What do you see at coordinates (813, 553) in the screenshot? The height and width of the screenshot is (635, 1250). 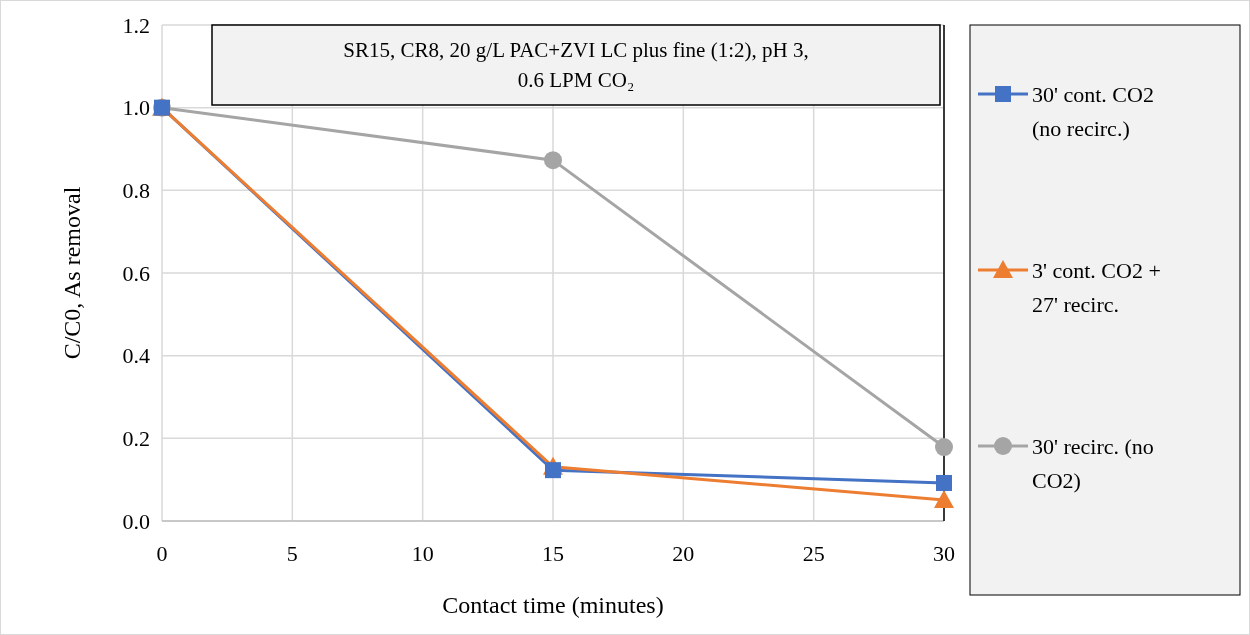 I see `x-tick-label: 25` at bounding box center [813, 553].